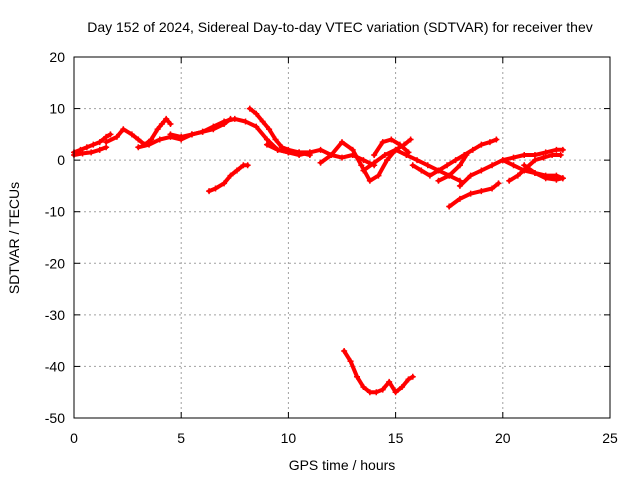 The height and width of the screenshot is (480, 640). I want to click on series-trace, so click(474, 195).